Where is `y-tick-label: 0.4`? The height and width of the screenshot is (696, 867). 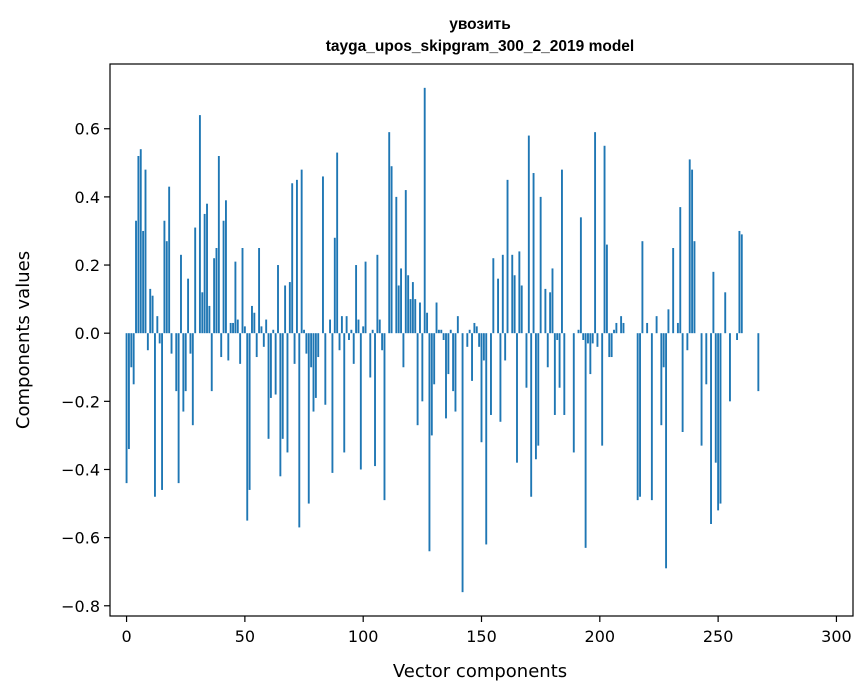
y-tick-label: 0.4 is located at coordinates (87, 197).